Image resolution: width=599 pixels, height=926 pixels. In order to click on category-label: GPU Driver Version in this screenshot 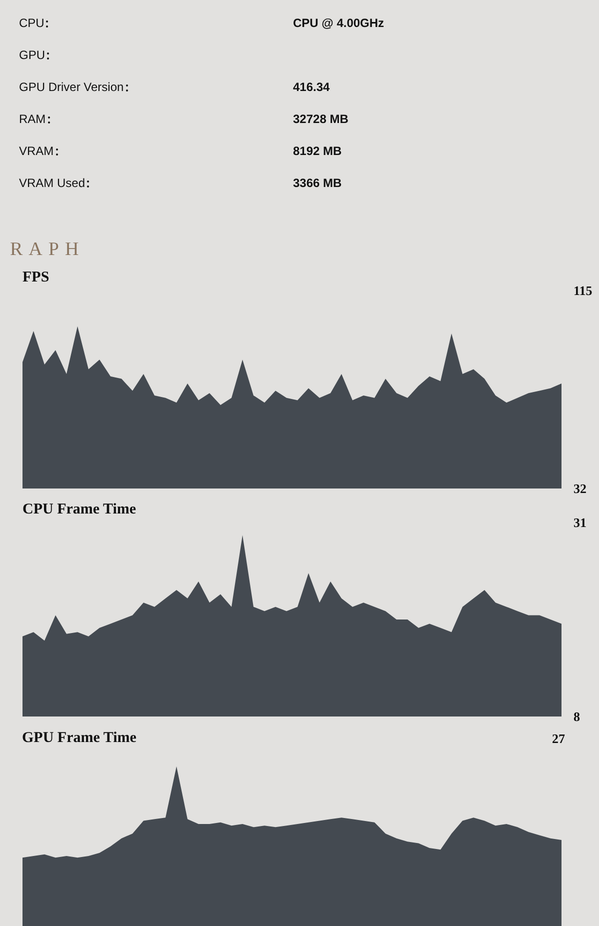, I will do `click(71, 87)`.